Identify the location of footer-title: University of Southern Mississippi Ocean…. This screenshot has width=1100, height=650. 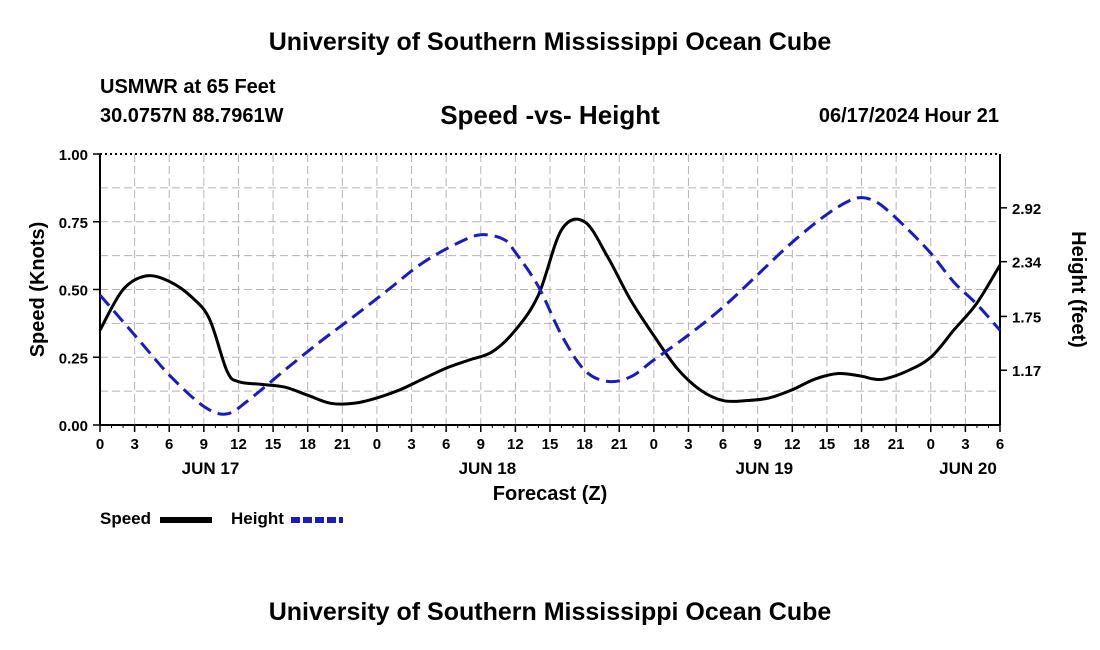
(550, 612).